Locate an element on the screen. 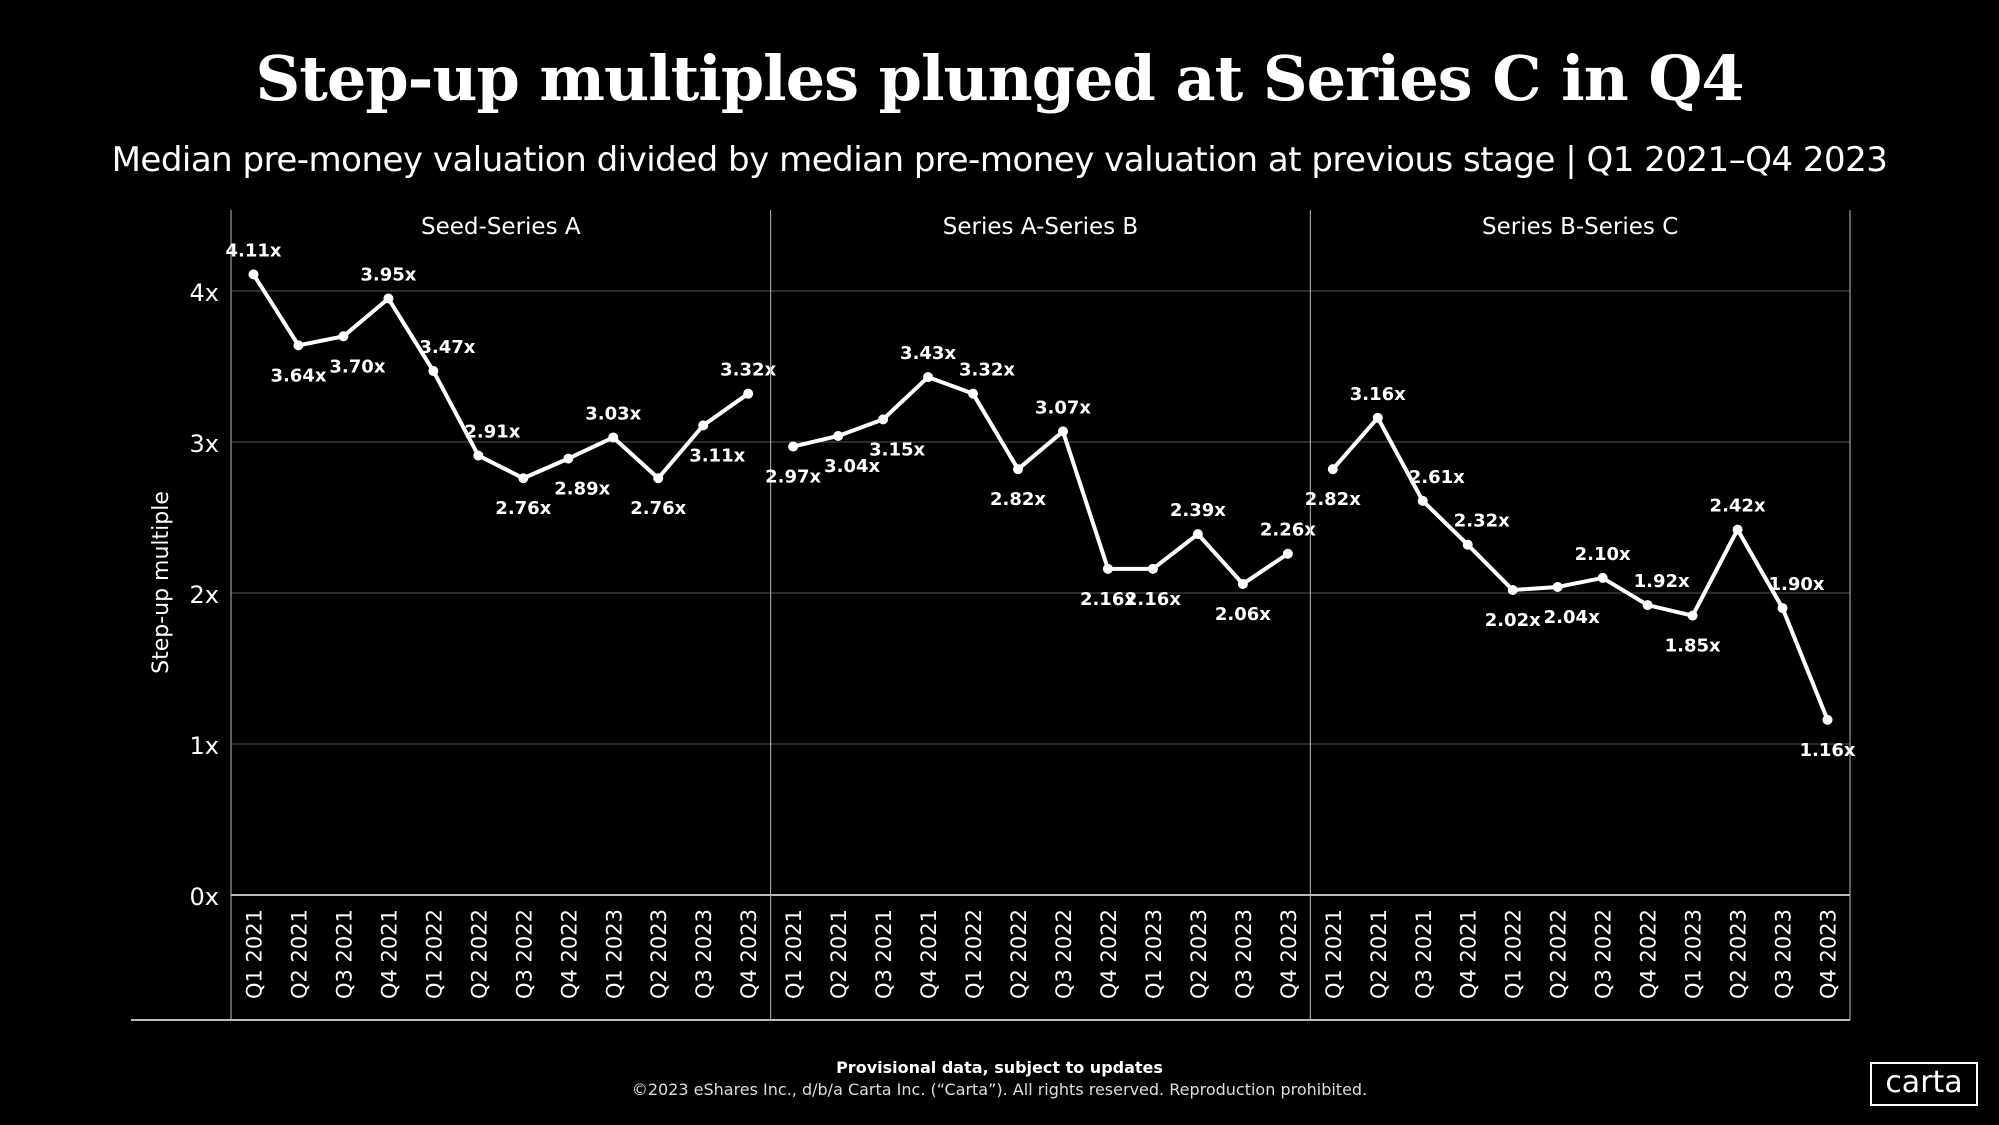  data-label: 2.32x is located at coordinates (1482, 521).